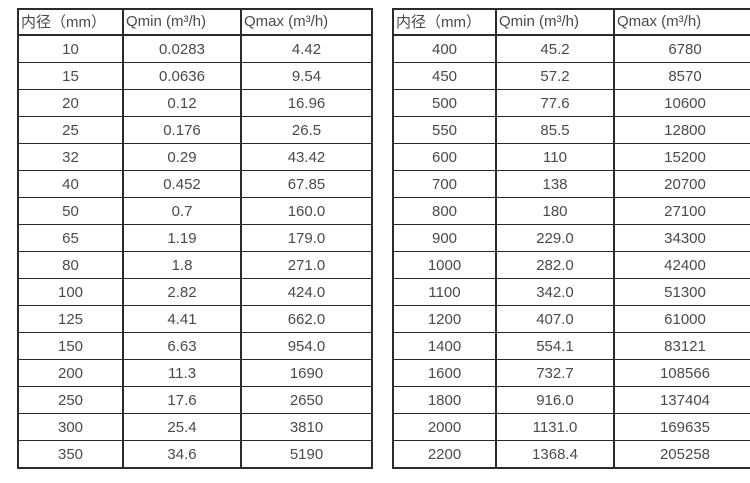 This screenshot has width=750, height=483. Describe the element at coordinates (182, 184) in the screenshot. I see `table-cell: 0.452` at that location.